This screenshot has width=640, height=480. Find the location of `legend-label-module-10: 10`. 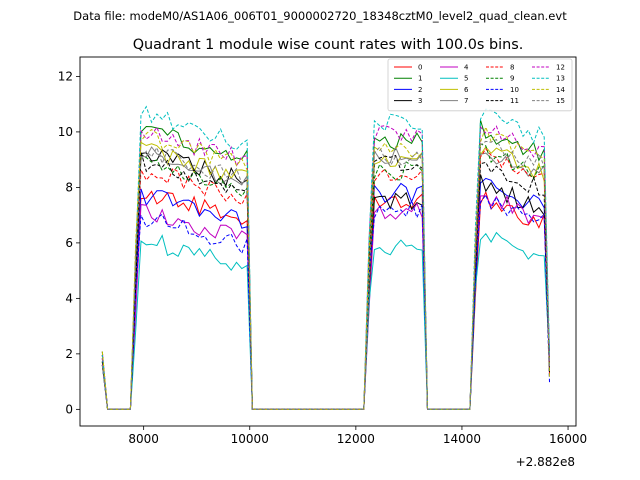

legend-label-module-10: 10 is located at coordinates (514, 90).